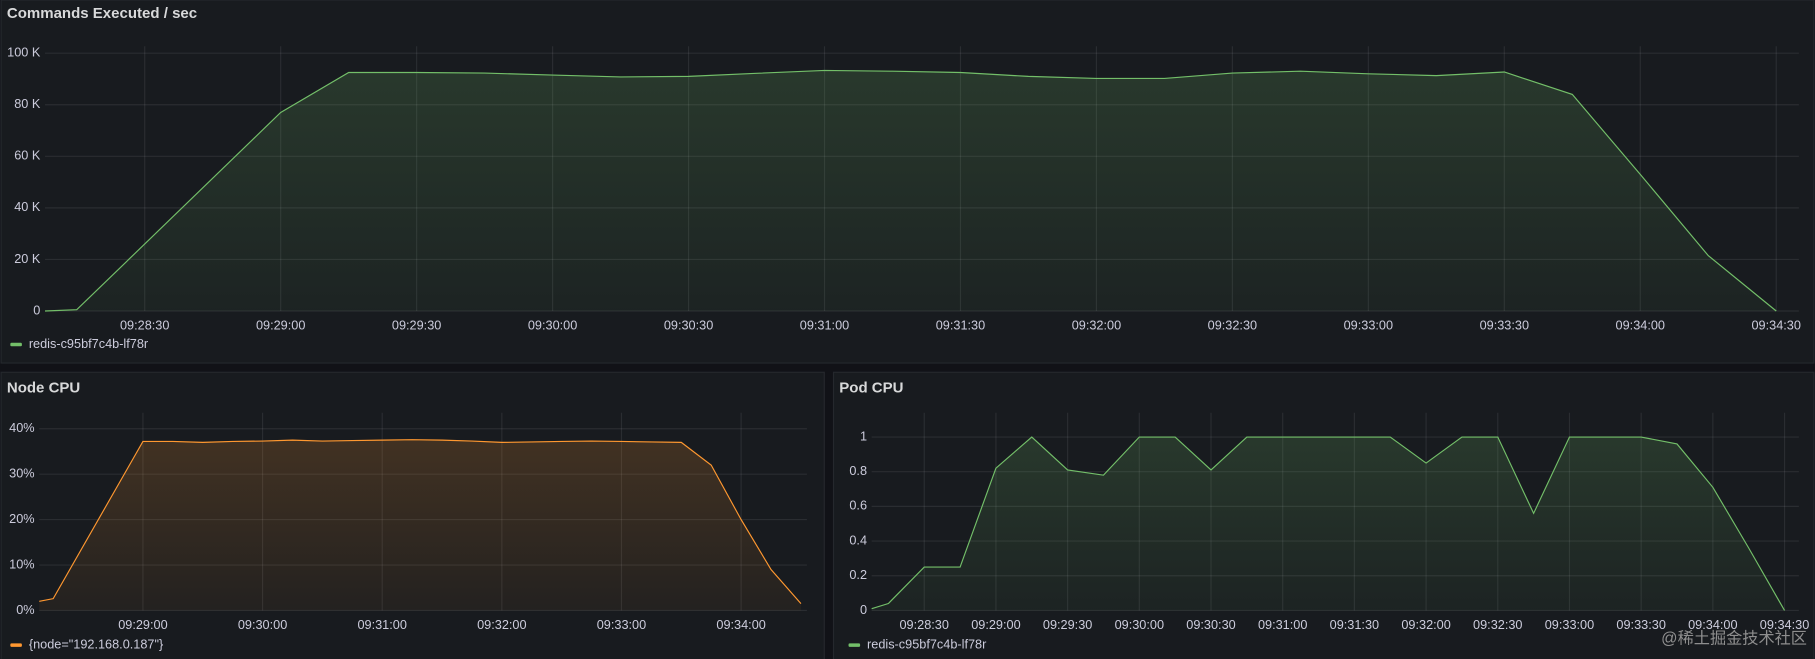 The image size is (1815, 659). I want to click on y-tick-label: 30%, so click(21, 473).